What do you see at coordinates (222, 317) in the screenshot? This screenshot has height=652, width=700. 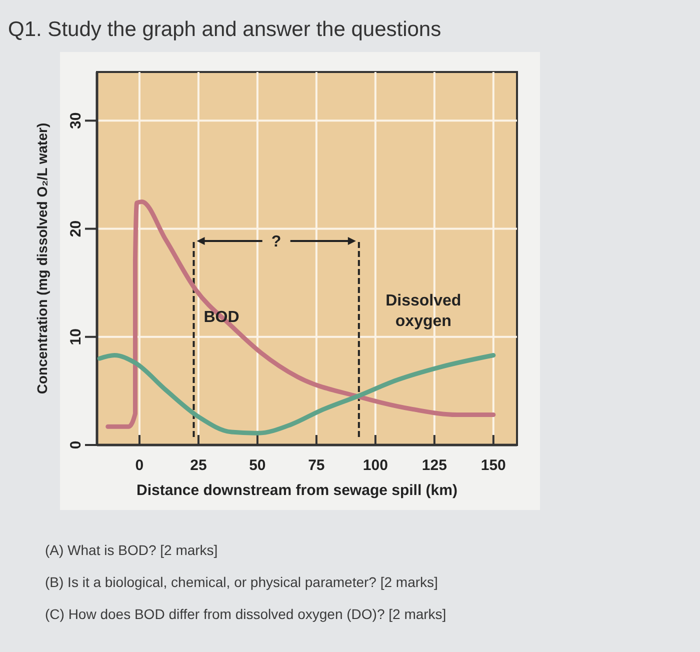 I see `series-label: BOD` at bounding box center [222, 317].